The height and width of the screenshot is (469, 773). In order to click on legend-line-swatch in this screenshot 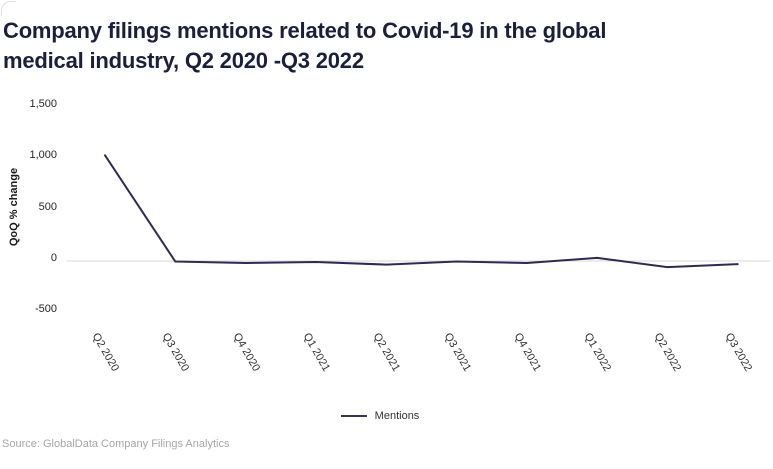, I will do `click(353, 416)`.